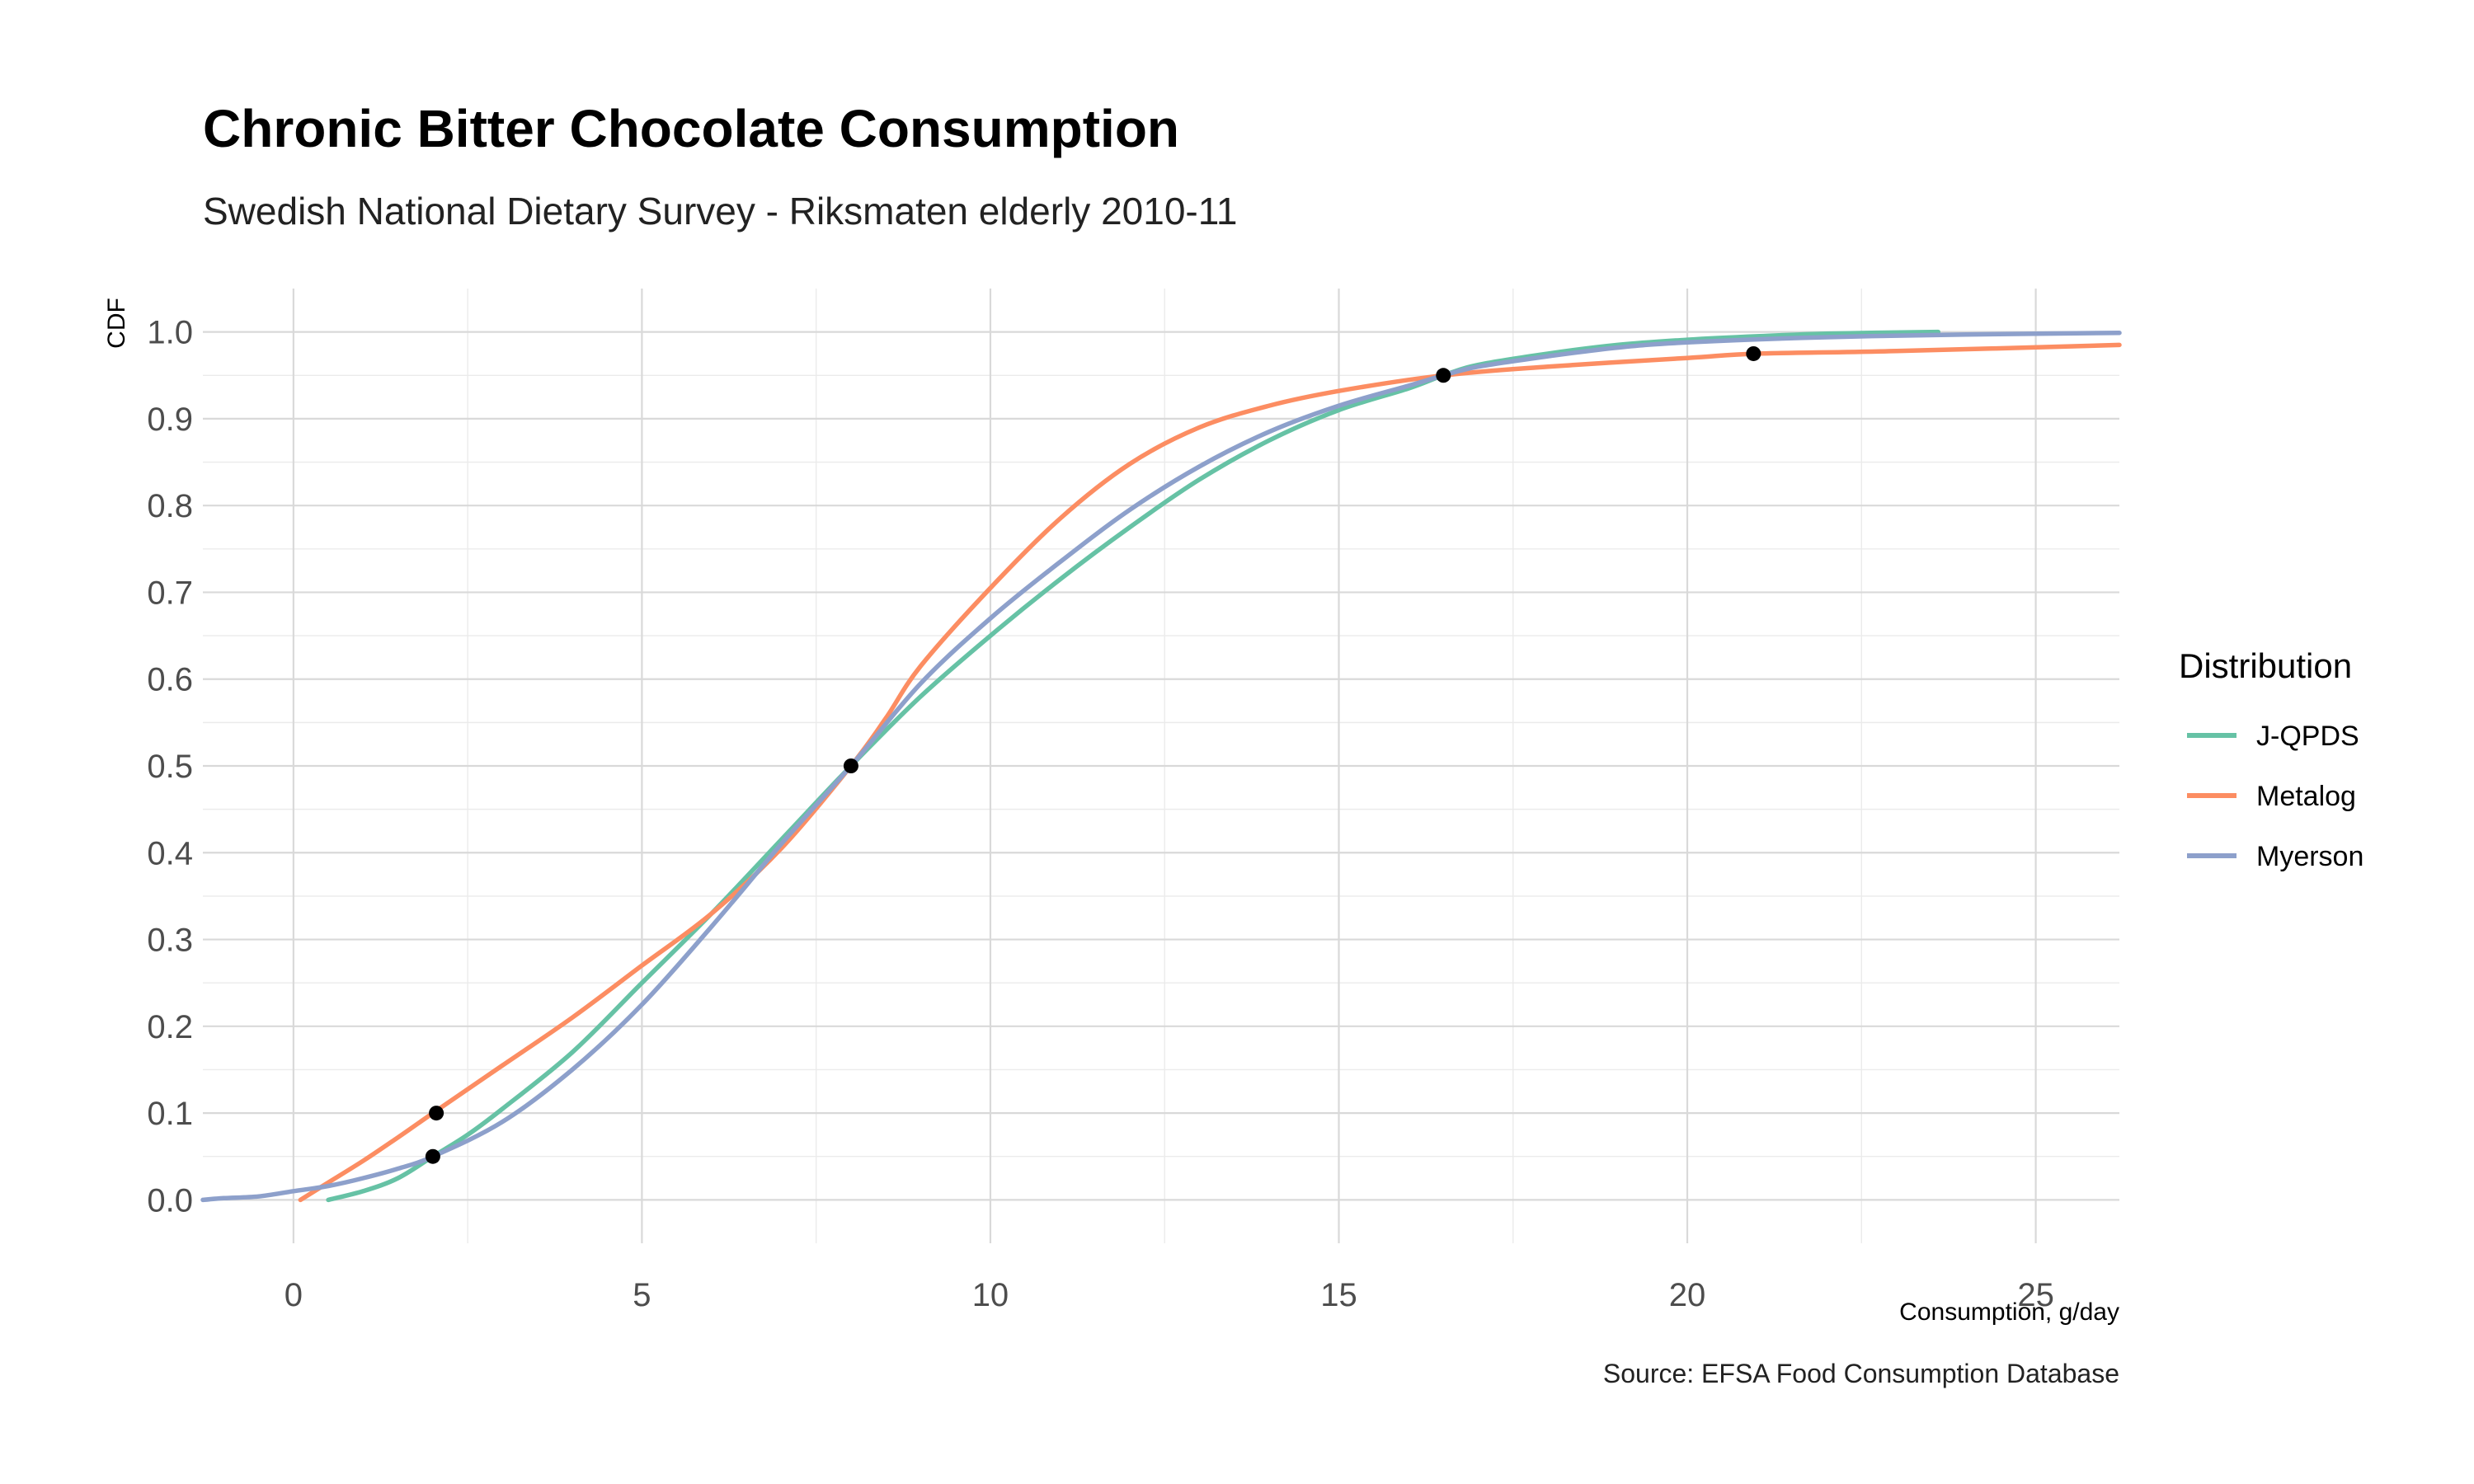 This screenshot has width=2474, height=1484. I want to click on y-tick-label: 0.4, so click(170, 853).